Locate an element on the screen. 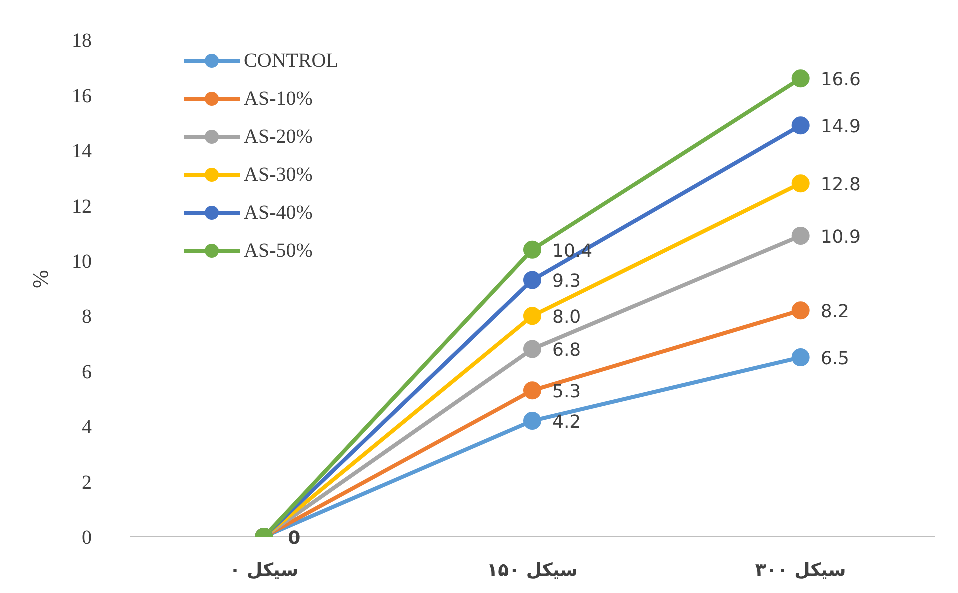 This screenshot has width=958, height=593. data-label: 8.2 is located at coordinates (835, 312).